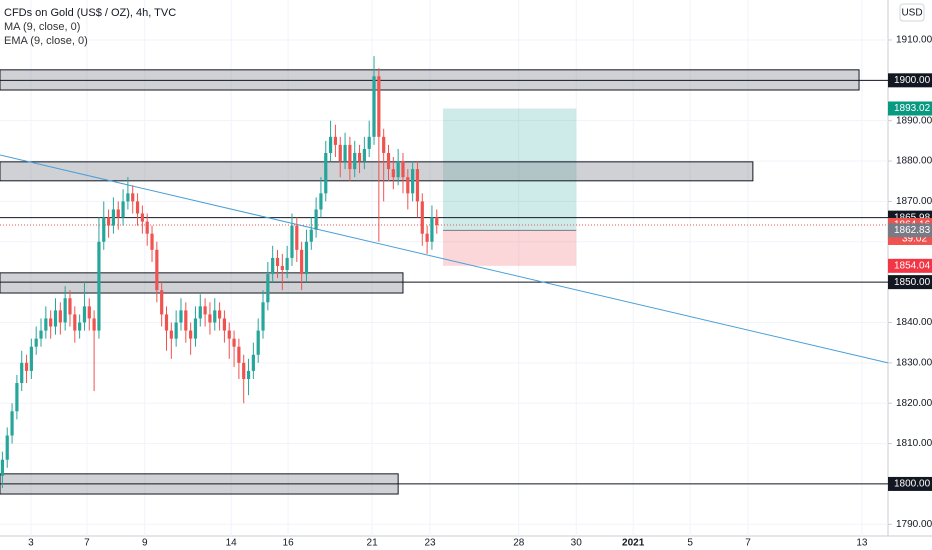  What do you see at coordinates (289, 543) in the screenshot?
I see `x-tick-label: 16` at bounding box center [289, 543].